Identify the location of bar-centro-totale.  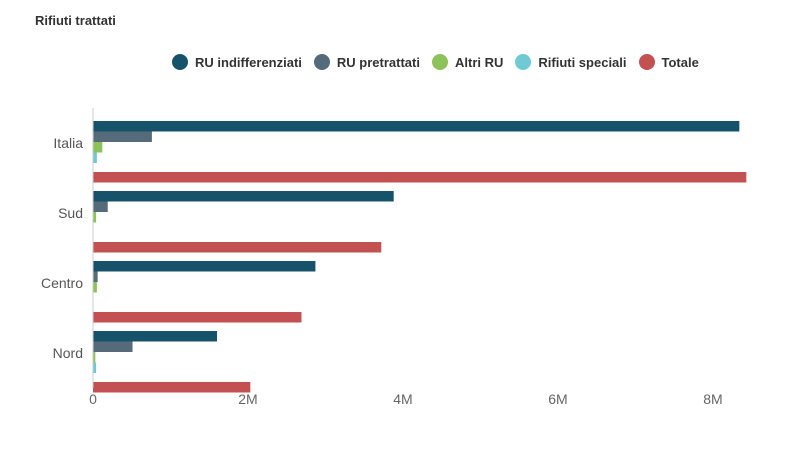
(197, 317).